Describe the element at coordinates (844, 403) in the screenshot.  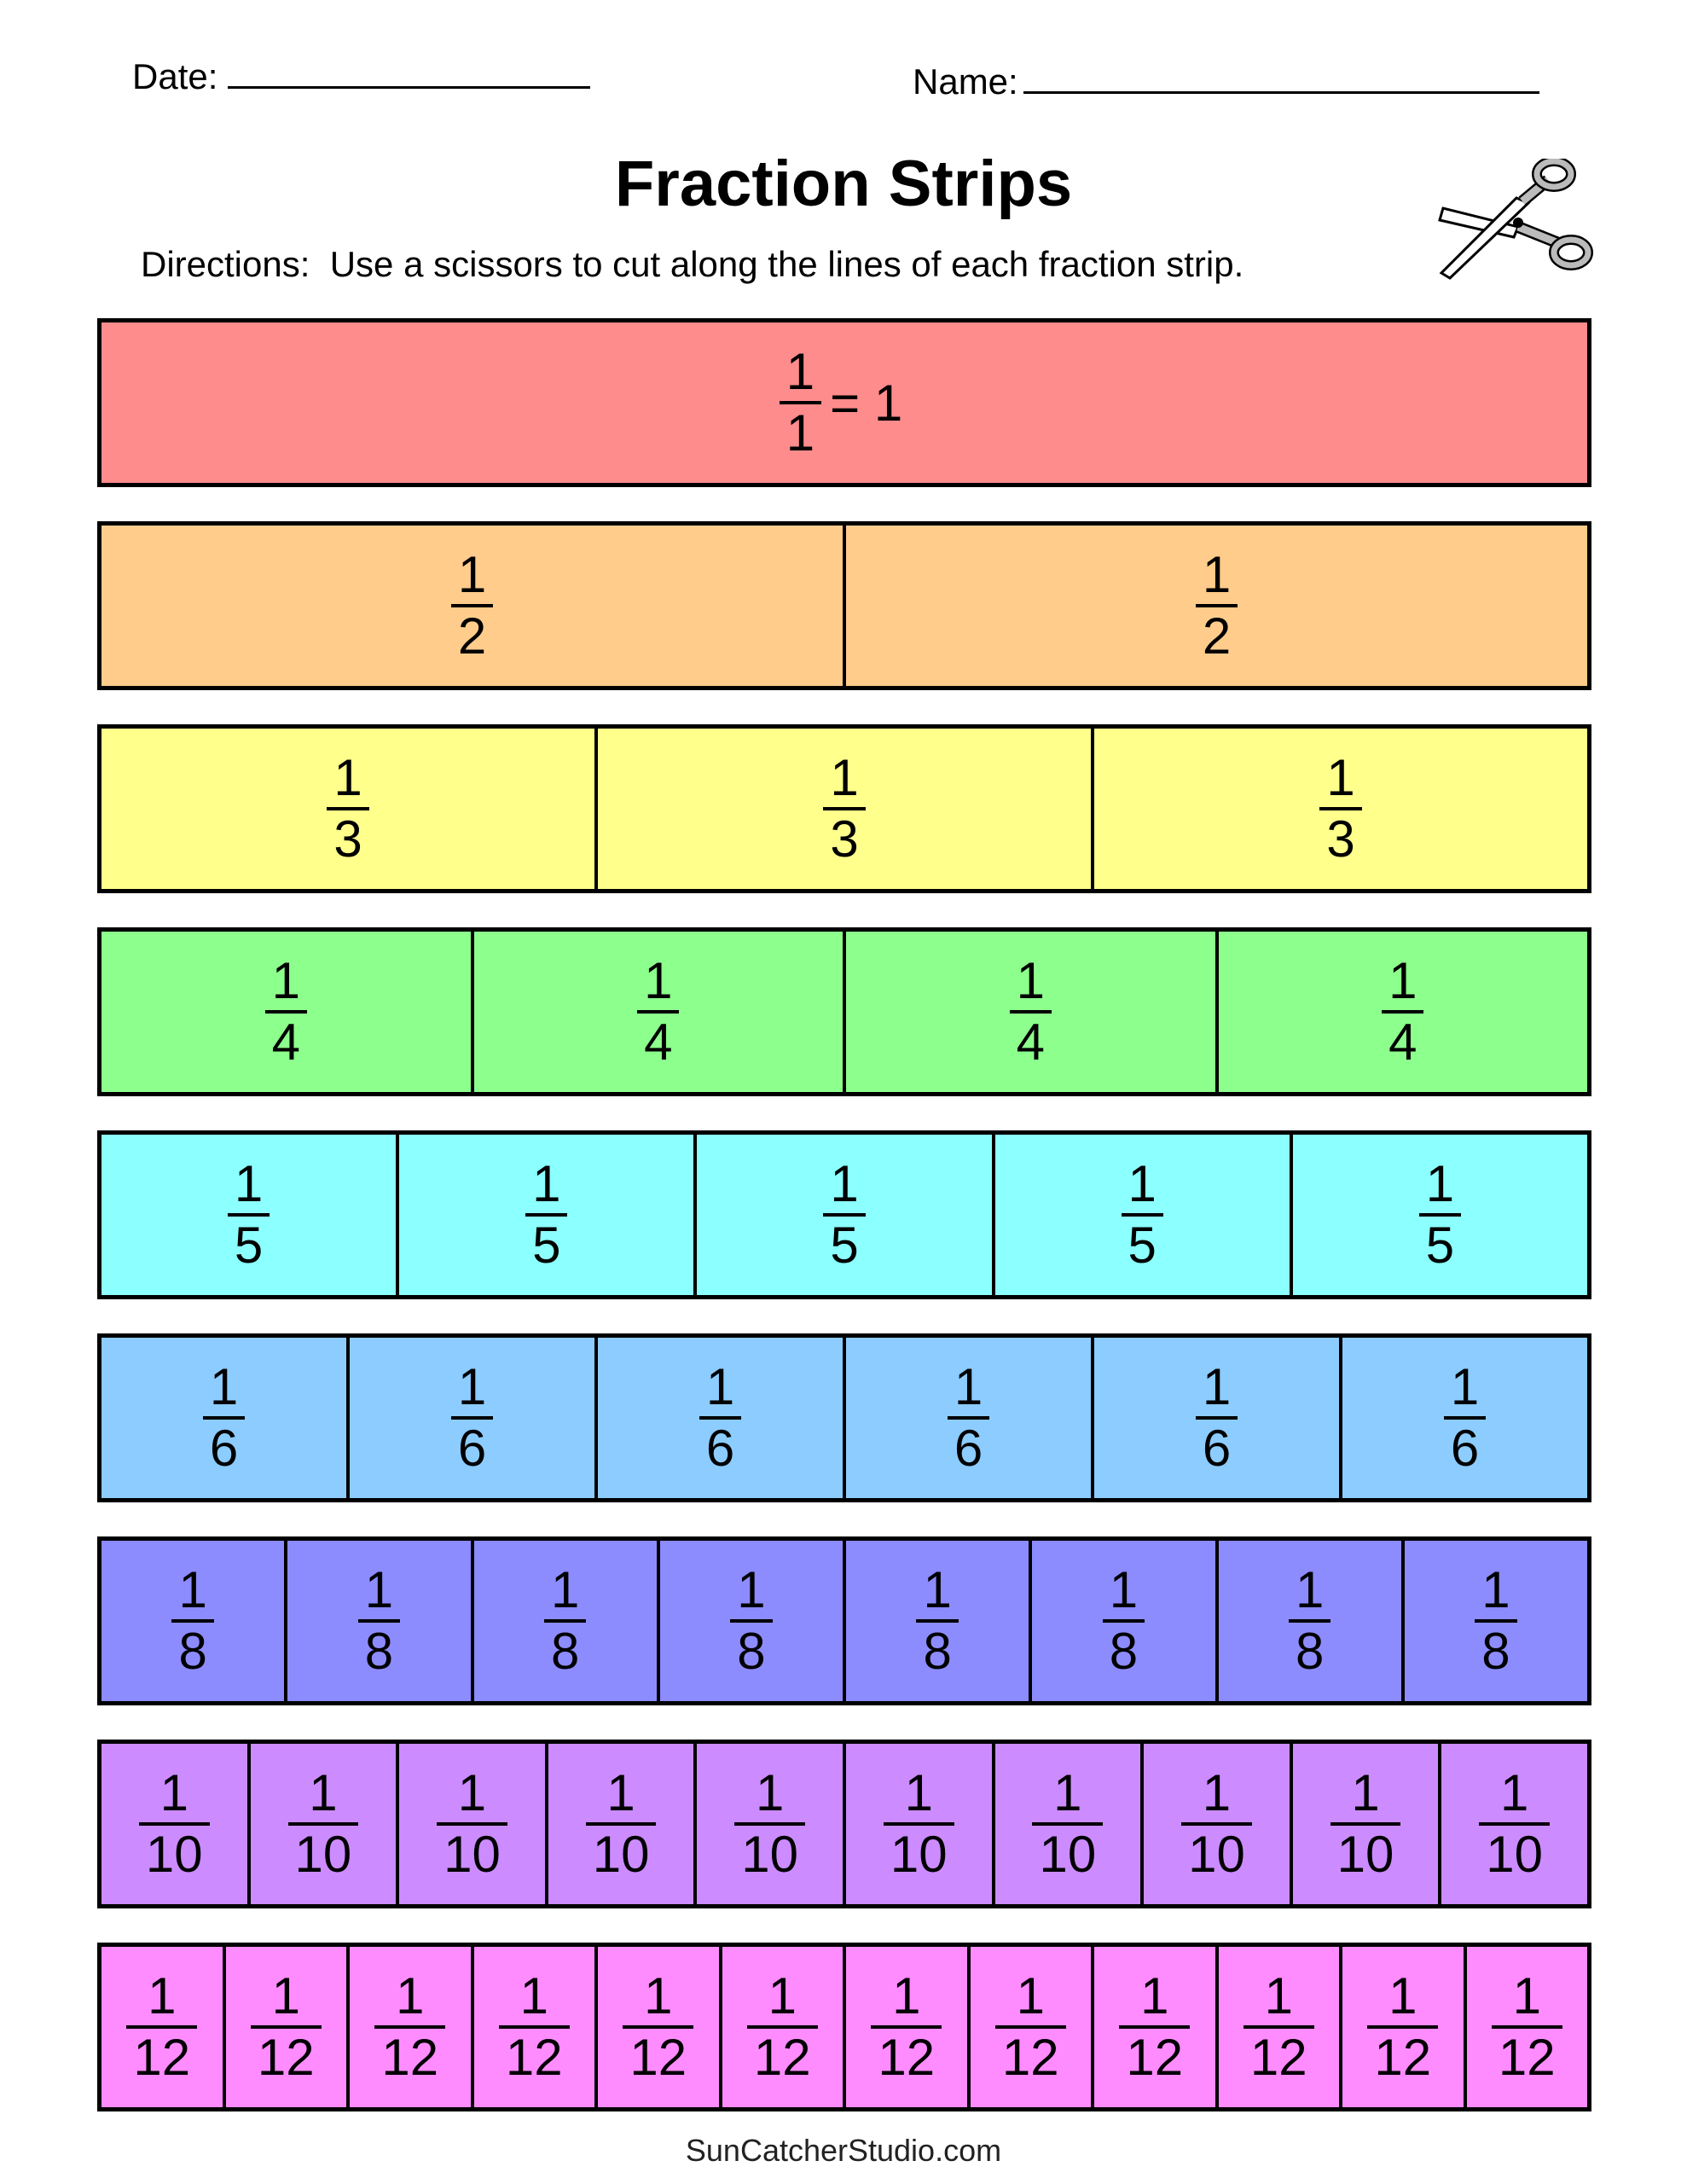
I see `fraction-strip-1-1: 1 1 = 1` at that location.